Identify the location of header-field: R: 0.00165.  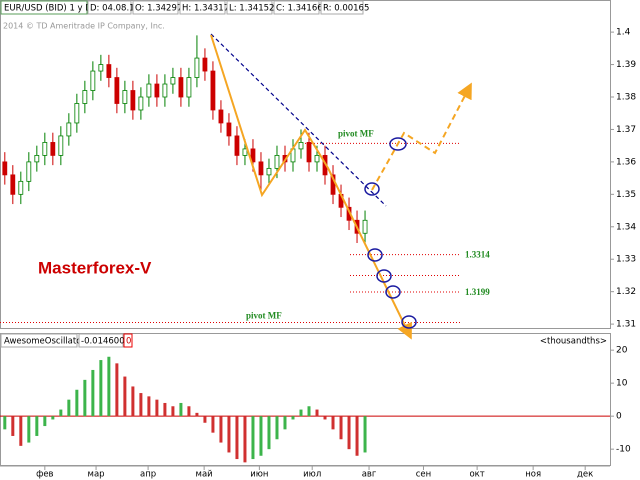
(346, 9).